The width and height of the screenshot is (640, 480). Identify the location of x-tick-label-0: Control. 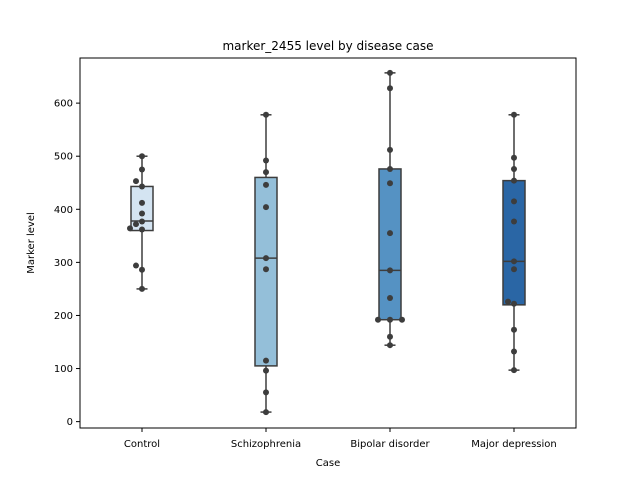
(142, 444).